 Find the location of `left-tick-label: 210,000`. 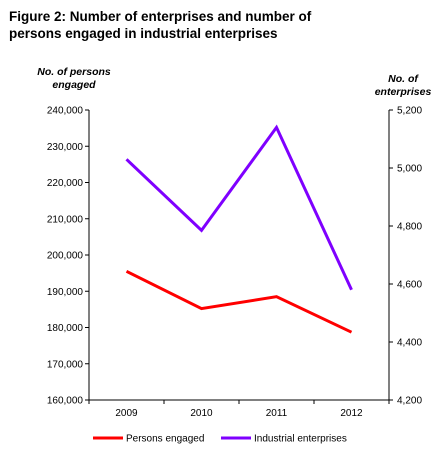

left-tick-label: 210,000 is located at coordinates (65, 219).